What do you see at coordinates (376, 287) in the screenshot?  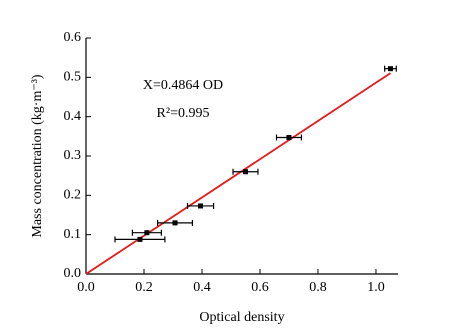 I see `x-tick-label: 1.0` at bounding box center [376, 287].